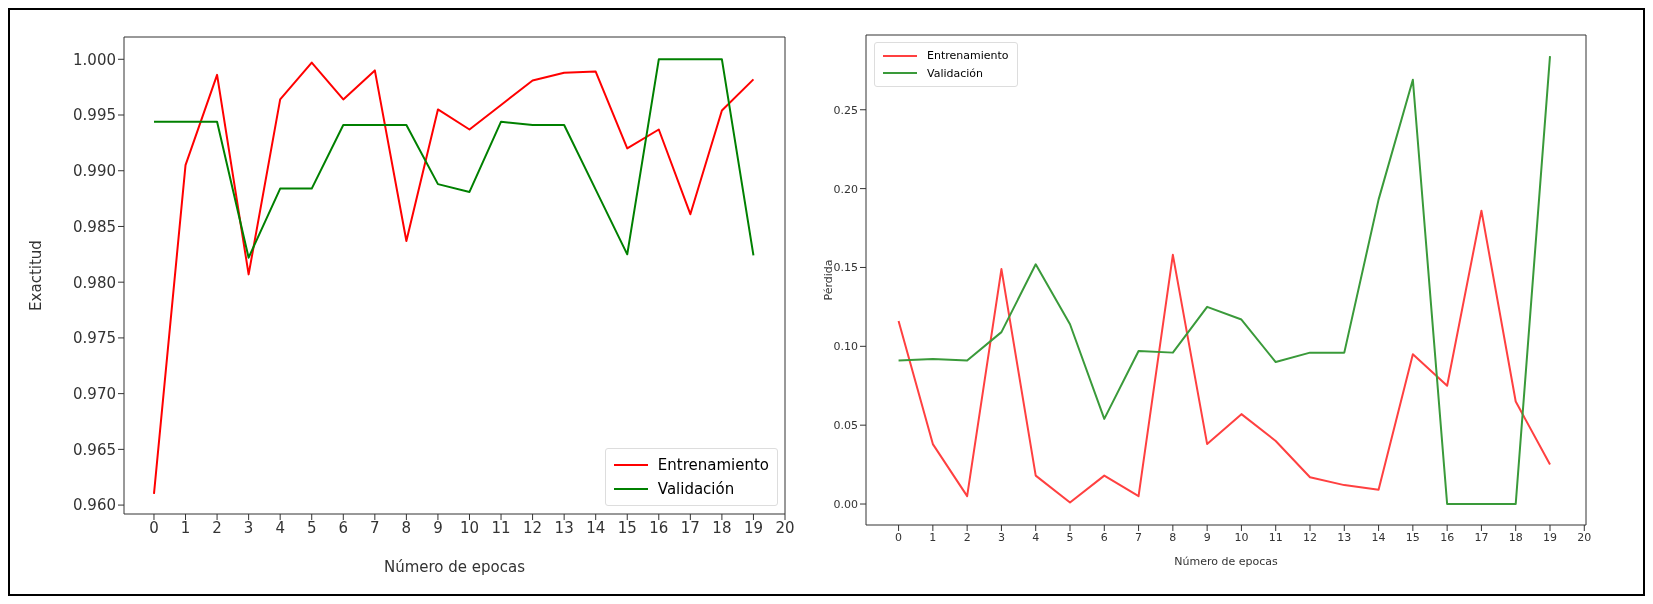  I want to click on y-tick-label: 0.965, so click(94, 449).